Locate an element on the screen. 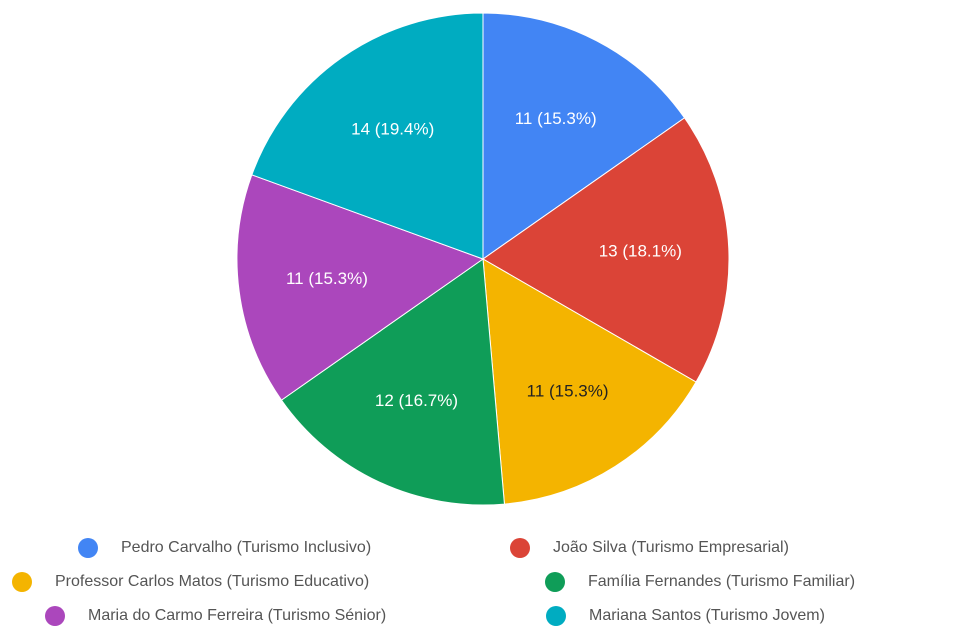 The height and width of the screenshot is (635, 958). legend-label: Pedro Carvalho (Turismo Inclusivo) is located at coordinates (246, 547).